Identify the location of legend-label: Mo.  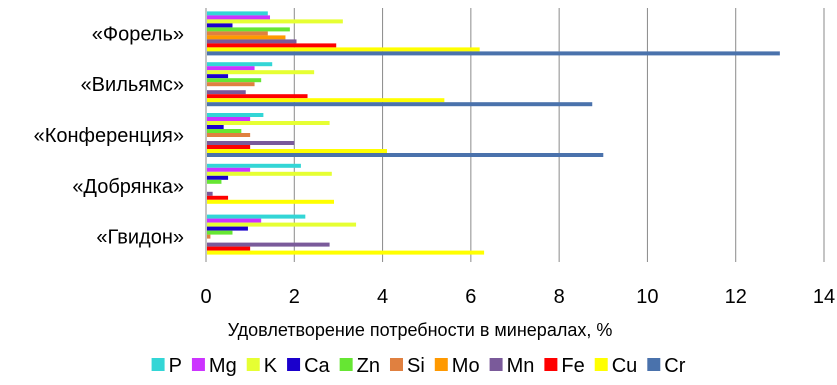
(466, 366).